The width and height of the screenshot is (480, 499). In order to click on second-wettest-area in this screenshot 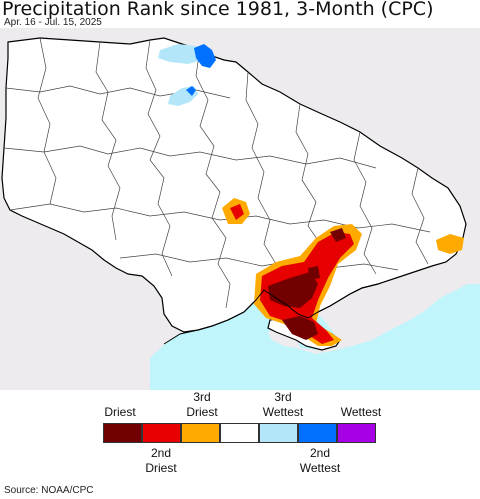, I will do `click(205, 56)`.